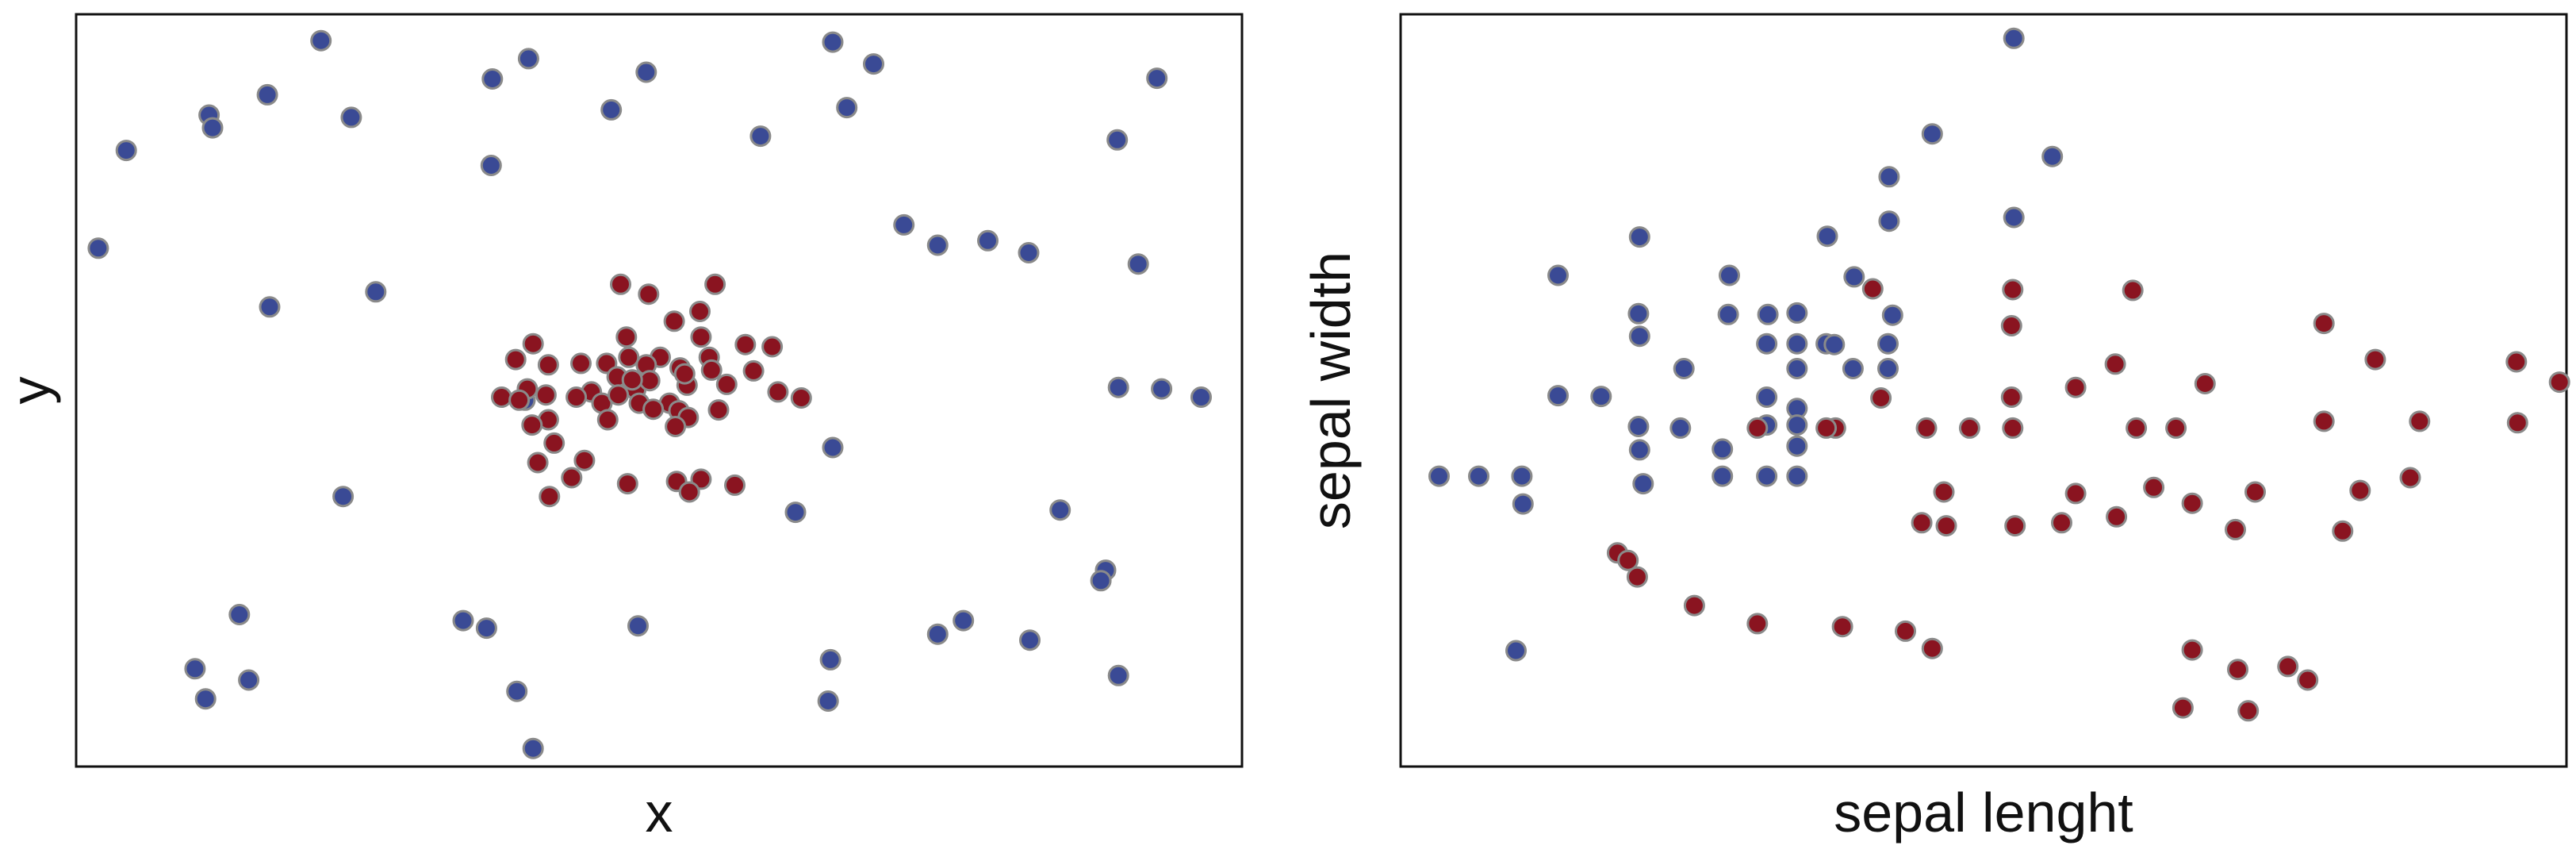 This screenshot has width=2576, height=857. I want to click on x-axis-label: sepal lenght, so click(1984, 813).